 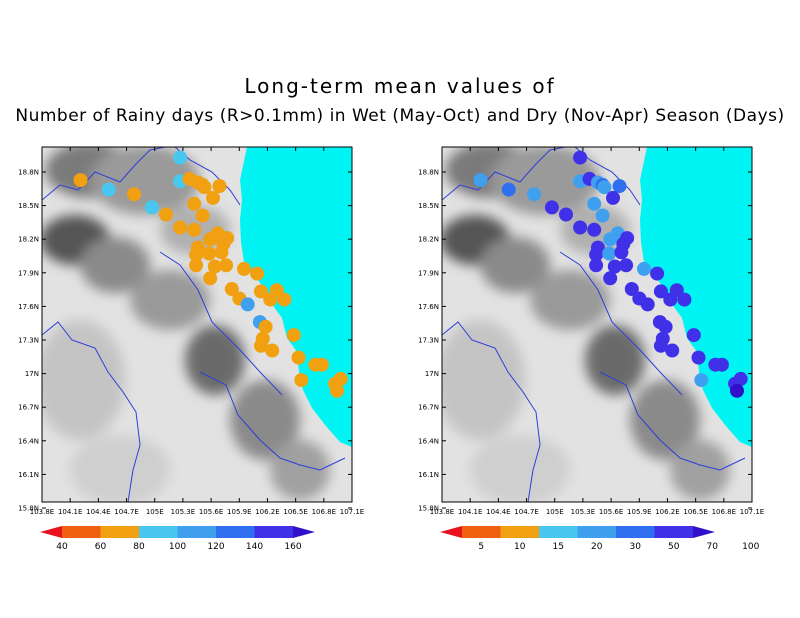 What do you see at coordinates (28, 206) in the screenshot?
I see `y-tick-label: 18.5N` at bounding box center [28, 206].